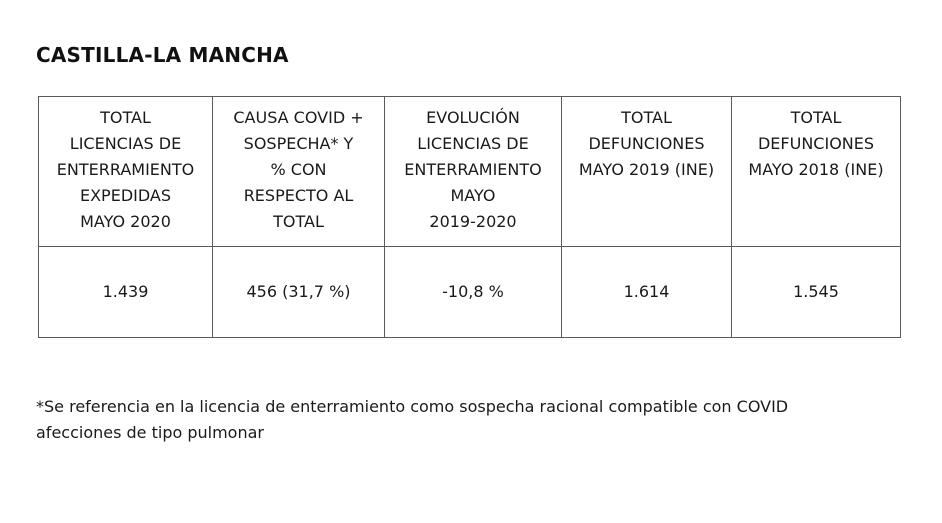 This screenshot has width=942, height=523. I want to click on cell-evolucion-licencias: -10,8 %, so click(473, 292).